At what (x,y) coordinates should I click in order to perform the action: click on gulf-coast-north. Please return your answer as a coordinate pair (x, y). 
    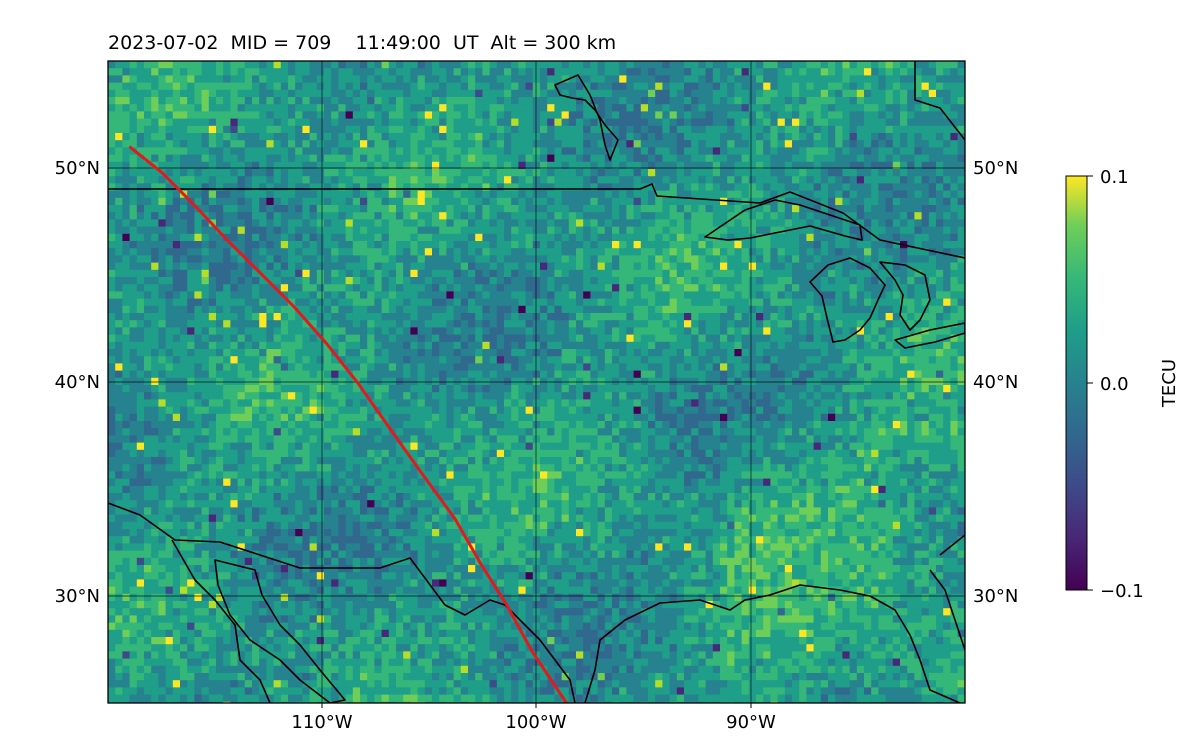
    Looking at the image, I should click on (772, 643).